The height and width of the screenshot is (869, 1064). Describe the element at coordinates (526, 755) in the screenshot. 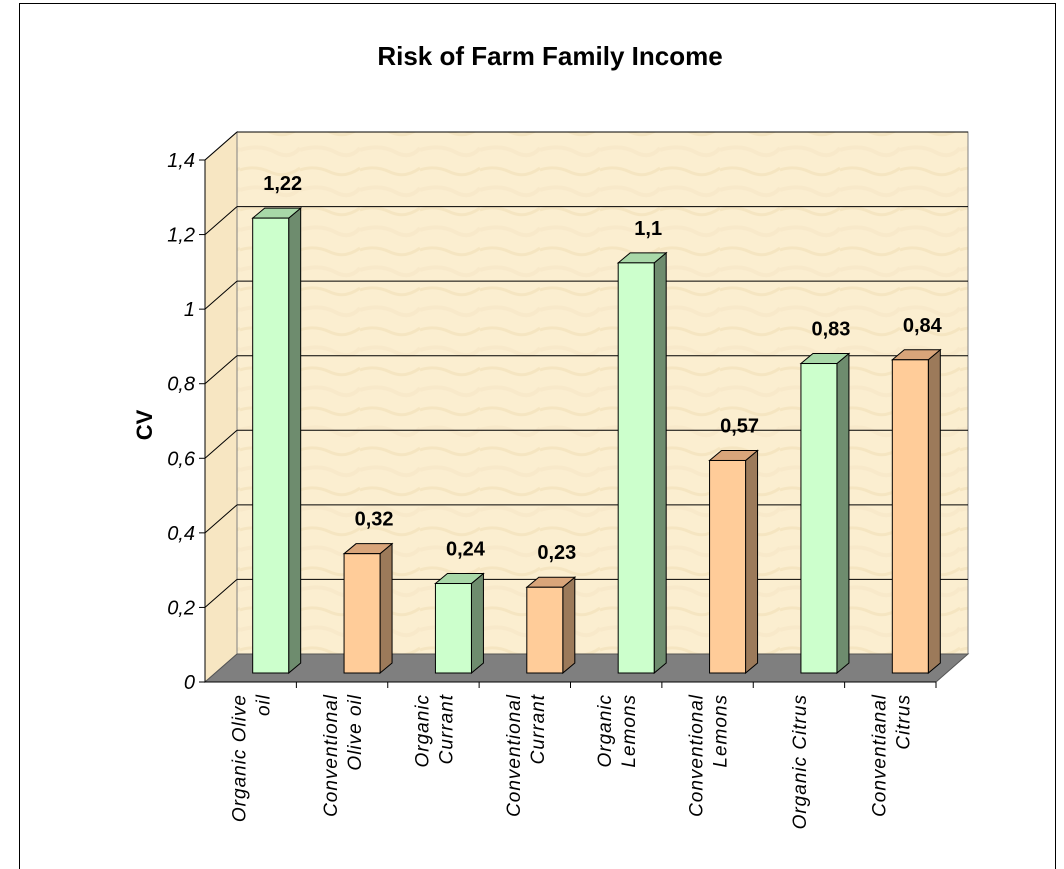

I see `category-label: Conventional Currant` at that location.